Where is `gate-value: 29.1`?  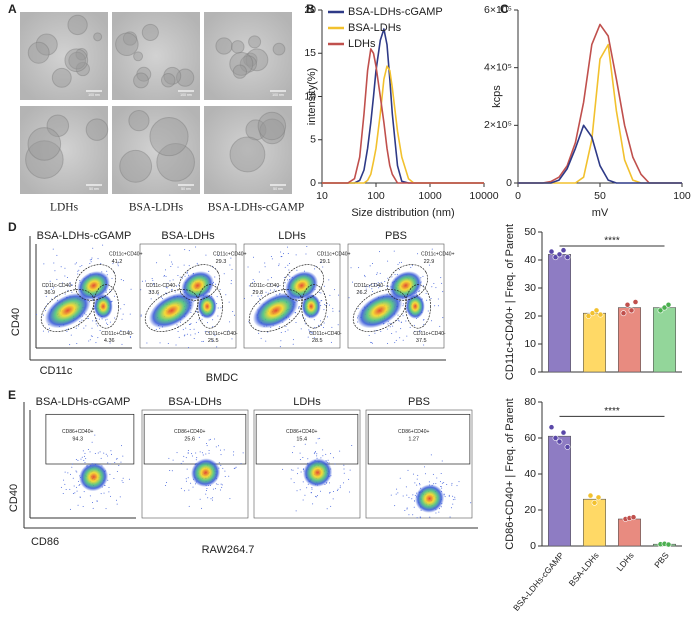 gate-value: 29.1 is located at coordinates (325, 262).